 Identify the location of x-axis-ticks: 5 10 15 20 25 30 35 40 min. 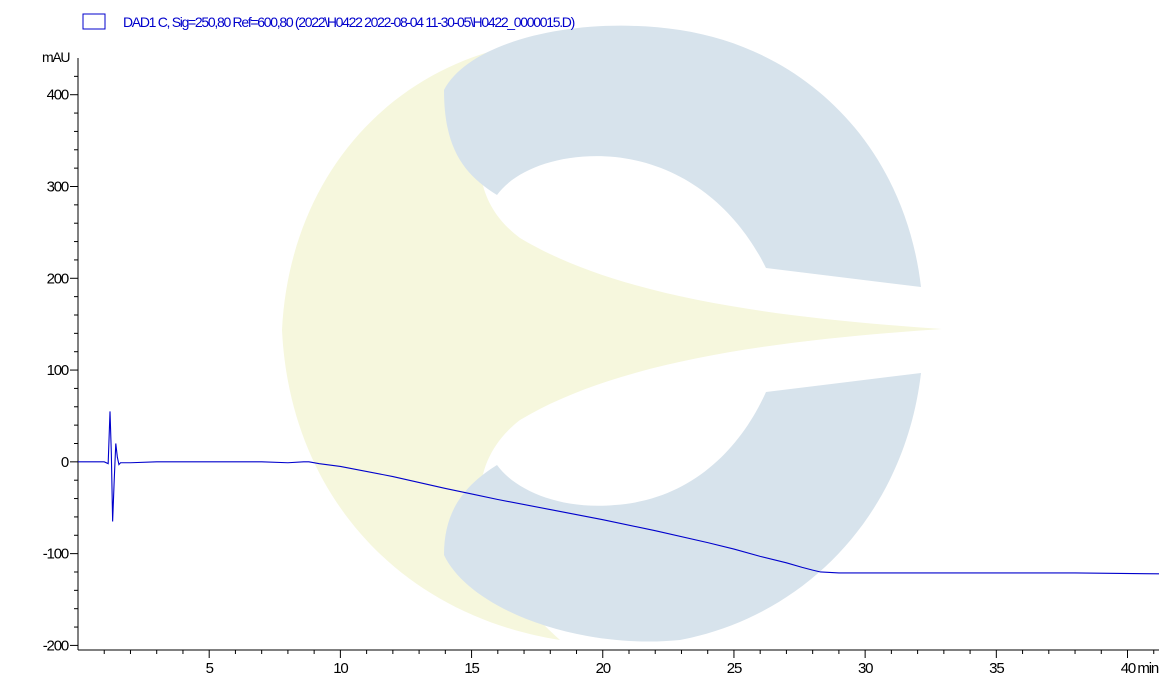
(631, 663).